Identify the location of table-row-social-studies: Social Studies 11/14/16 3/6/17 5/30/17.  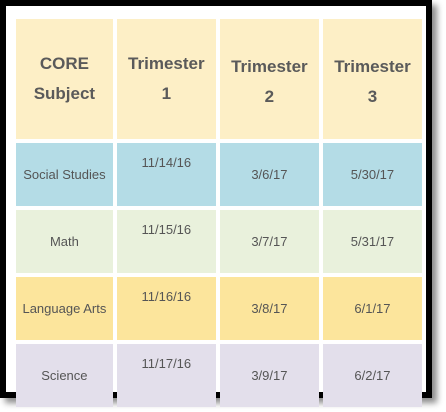
(219, 174).